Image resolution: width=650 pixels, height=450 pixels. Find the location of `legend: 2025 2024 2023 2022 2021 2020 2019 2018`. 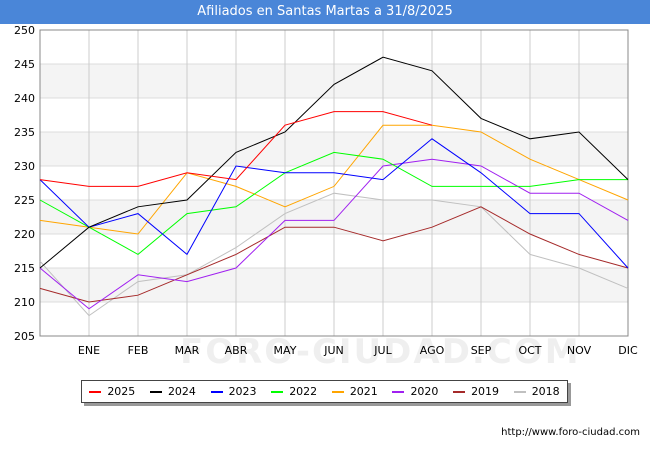

legend: 2025 2024 2023 2022 2021 2020 2019 2018 is located at coordinates (324, 391).